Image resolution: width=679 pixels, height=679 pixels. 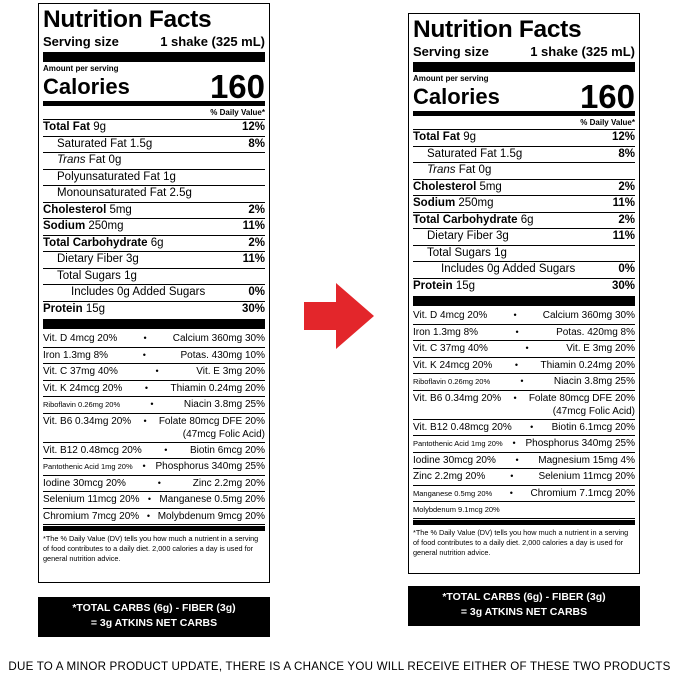 I want to click on vitamin-row: Chromium 7mcg 20% • Molybdenum 9mcg 20%, so click(x=154, y=517).